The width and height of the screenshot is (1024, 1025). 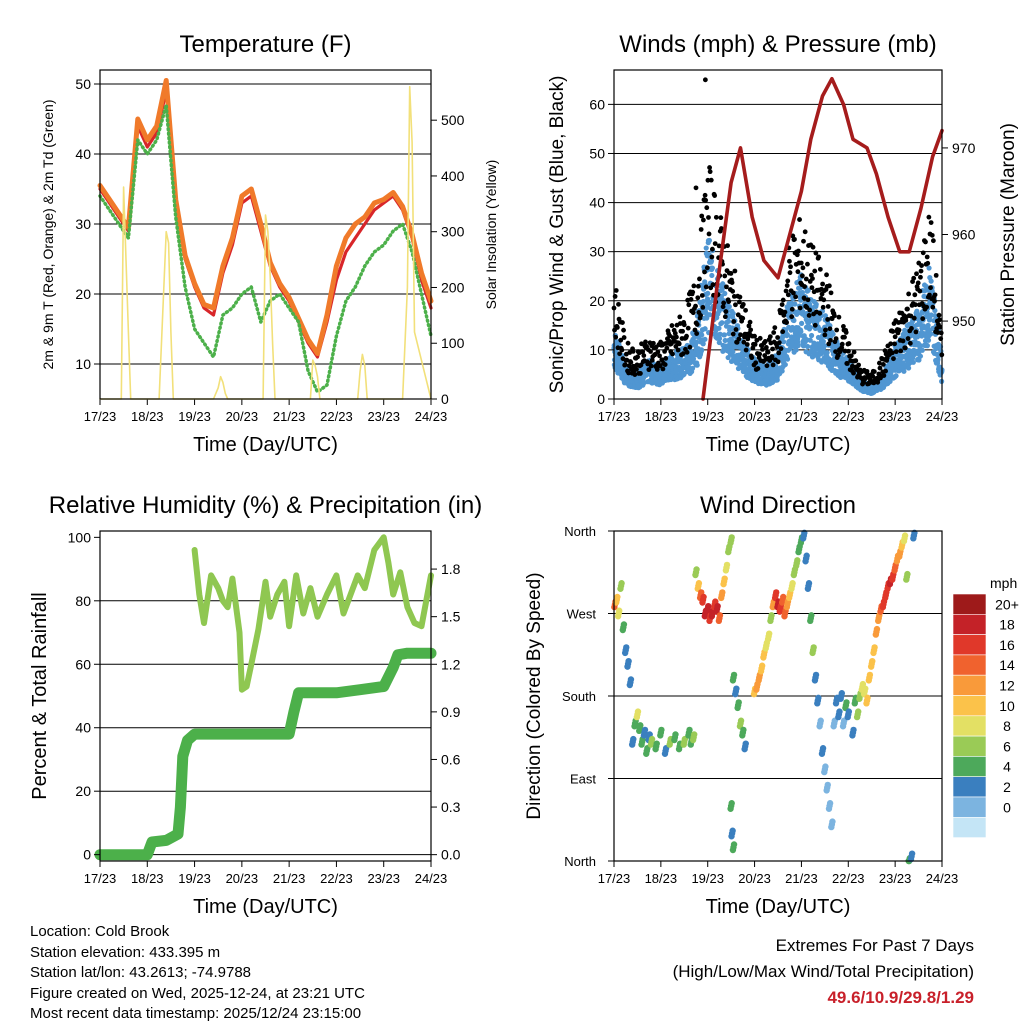 I want to click on y2-tick-label: 970, so click(x=964, y=148).